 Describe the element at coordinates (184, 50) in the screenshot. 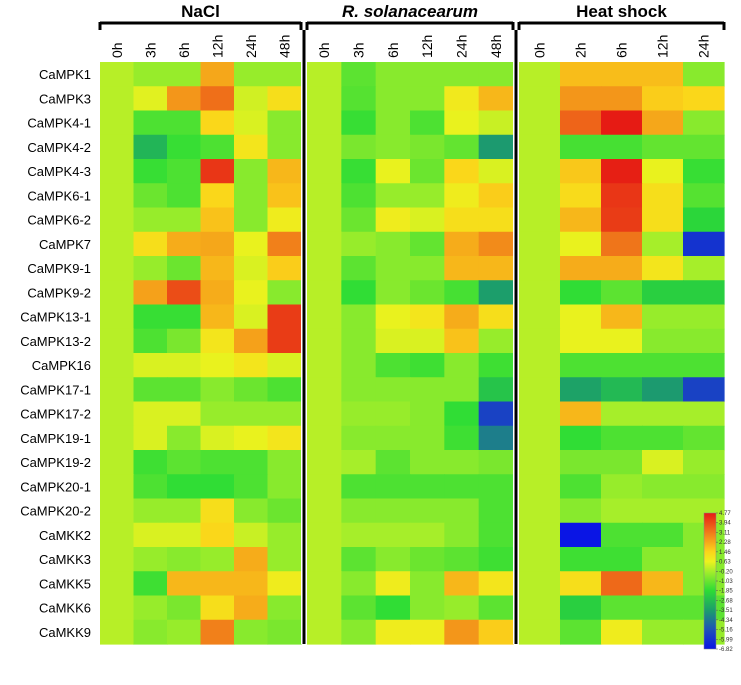

I see `column-label: 6h` at that location.